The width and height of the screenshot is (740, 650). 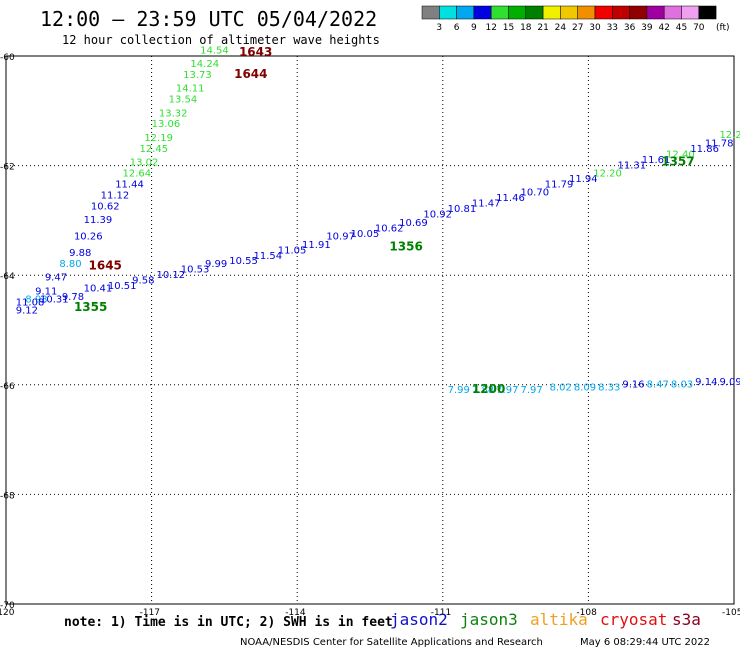 What do you see at coordinates (706, 382) in the screenshot?
I see `wave-height-label: 9.14` at bounding box center [706, 382].